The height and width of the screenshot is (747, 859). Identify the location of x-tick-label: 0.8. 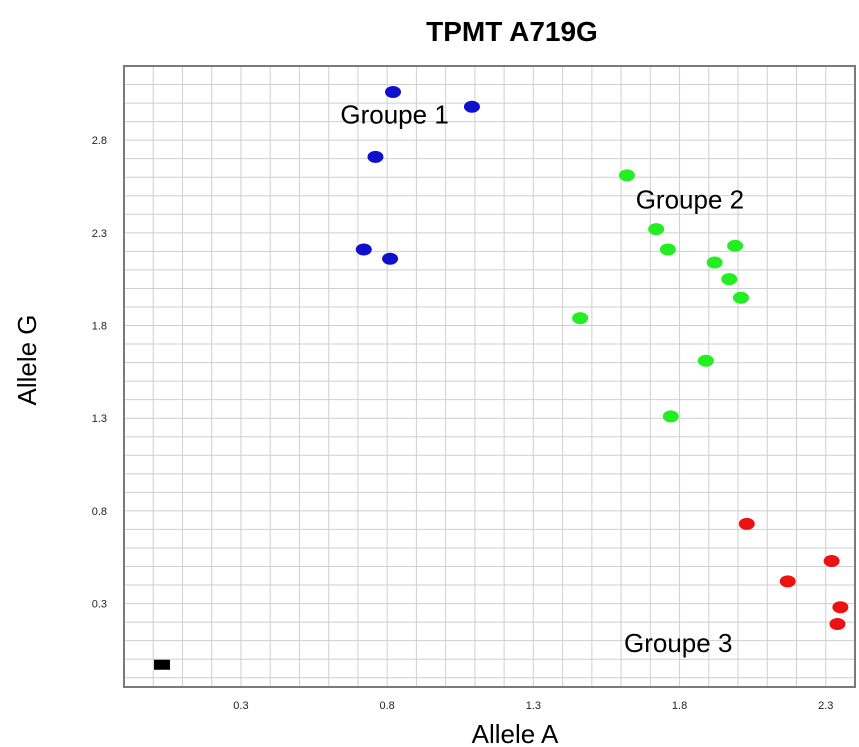
(387, 706).